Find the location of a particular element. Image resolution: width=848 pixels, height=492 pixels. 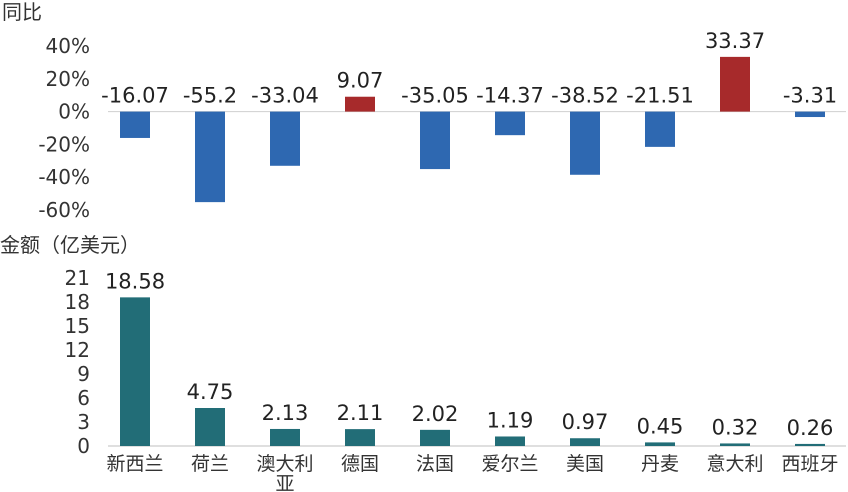

amount-axis-label: 金额（亿美元） is located at coordinates (70, 245).